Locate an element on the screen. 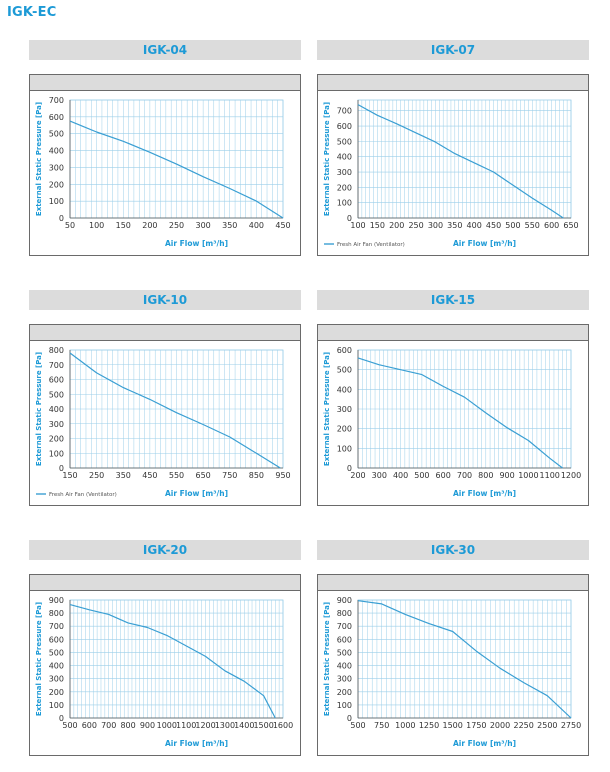 Image resolution: width=610 pixels, height=772 pixels. legend-entry: Fresh Air Fan (Ventilator) is located at coordinates (83, 495).